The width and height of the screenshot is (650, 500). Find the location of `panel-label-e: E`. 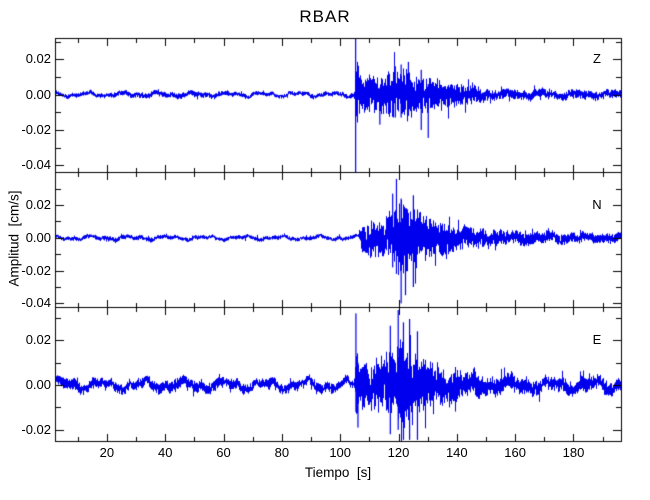

panel-label-e: E is located at coordinates (597, 340).